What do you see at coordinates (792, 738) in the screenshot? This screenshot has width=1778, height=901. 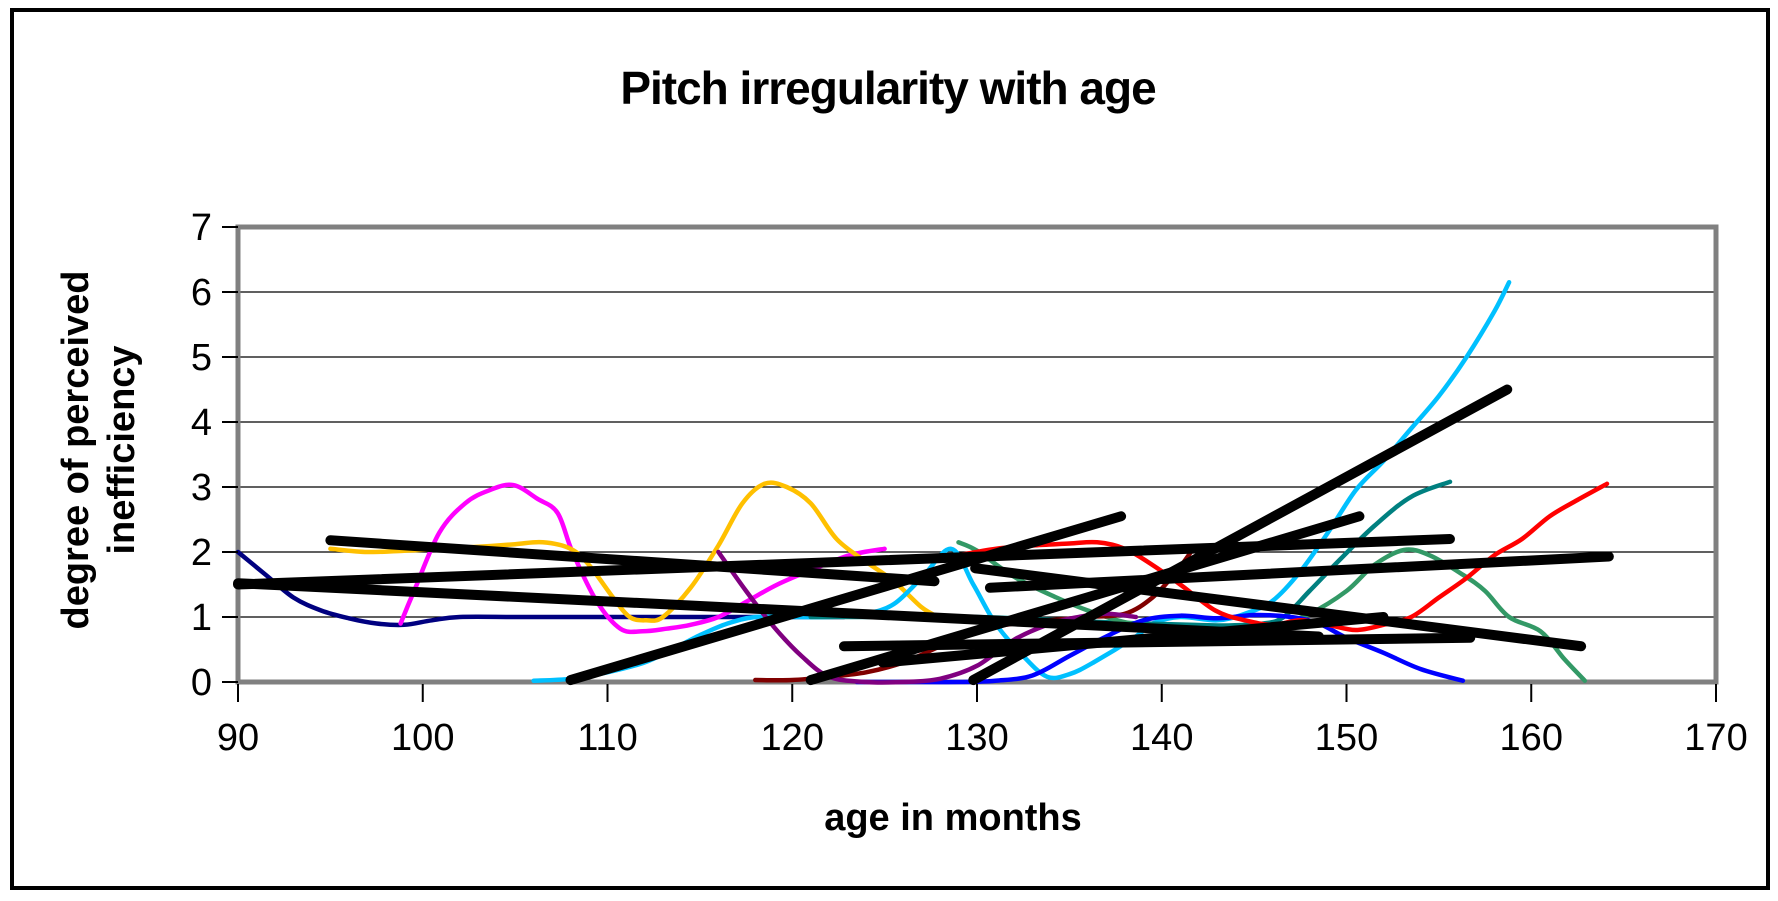 I see `x-tick-label-120: 120` at bounding box center [792, 738].